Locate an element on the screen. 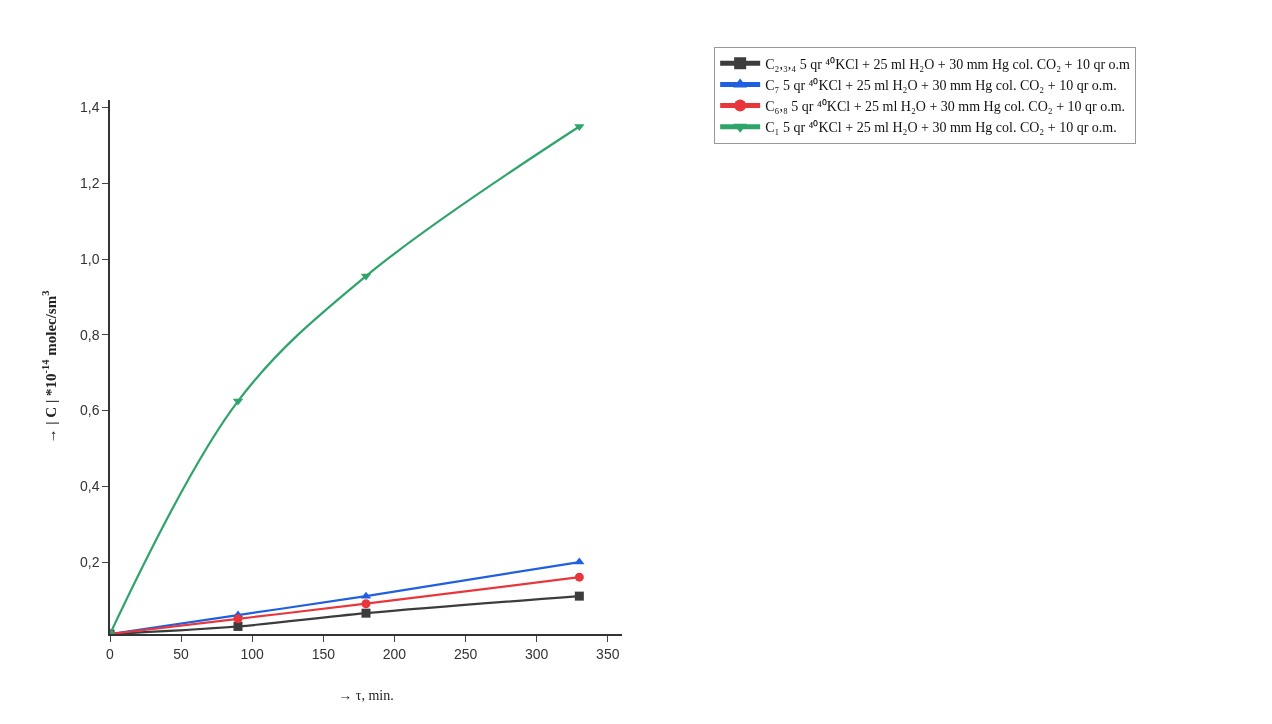  y-tick-label: 0,8 is located at coordinates (89, 334).